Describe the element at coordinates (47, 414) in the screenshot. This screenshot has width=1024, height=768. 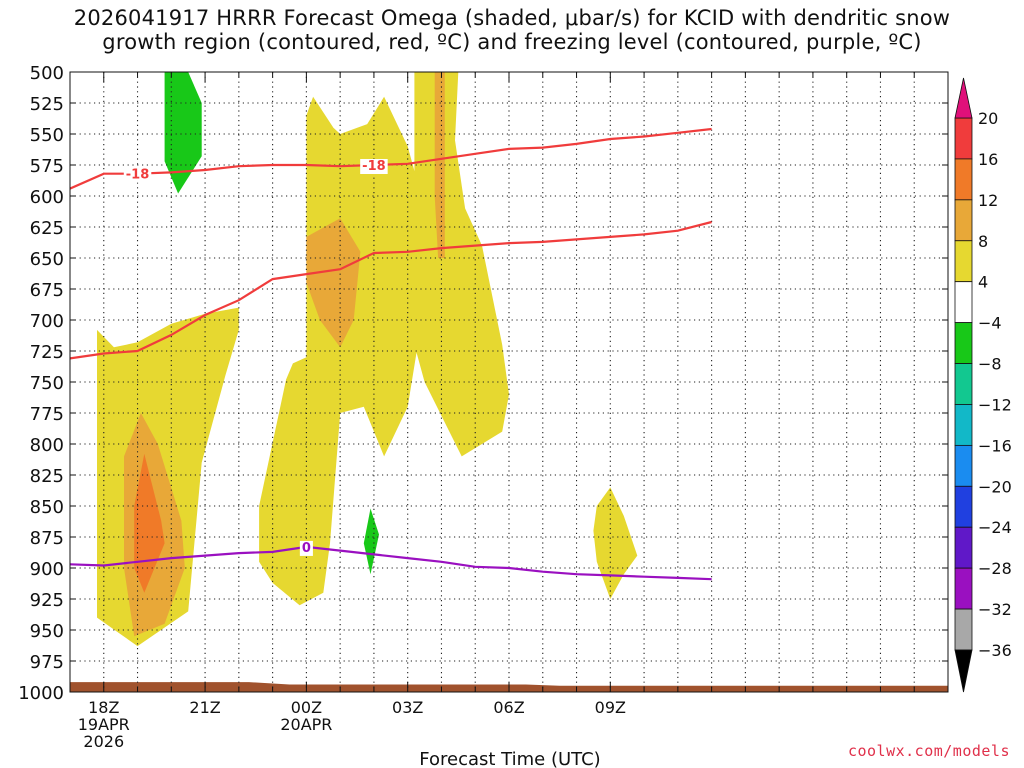
I see `y-tick-label: 775` at that location.